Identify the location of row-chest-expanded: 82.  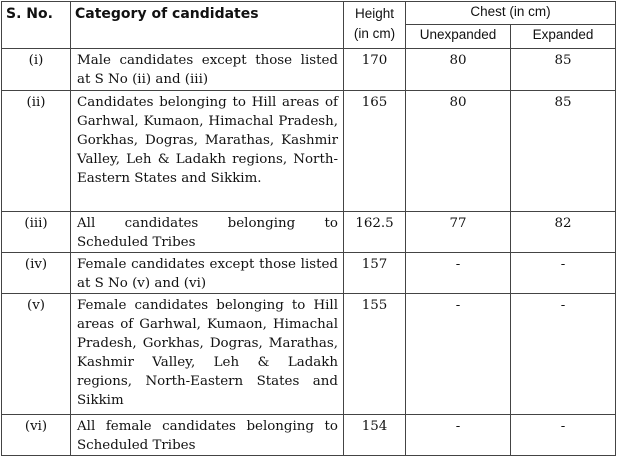
(563, 232).